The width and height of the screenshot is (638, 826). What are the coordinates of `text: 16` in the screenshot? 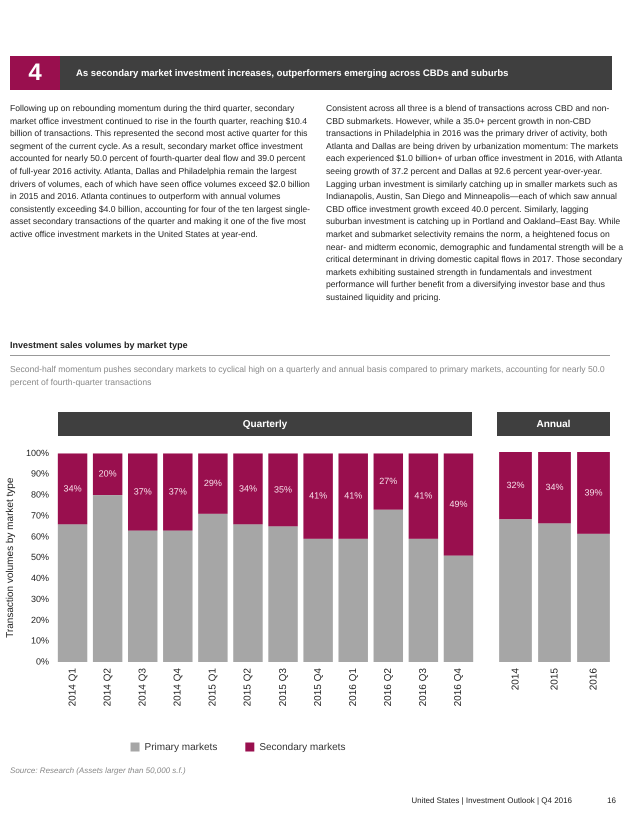 It's located at (611, 800).